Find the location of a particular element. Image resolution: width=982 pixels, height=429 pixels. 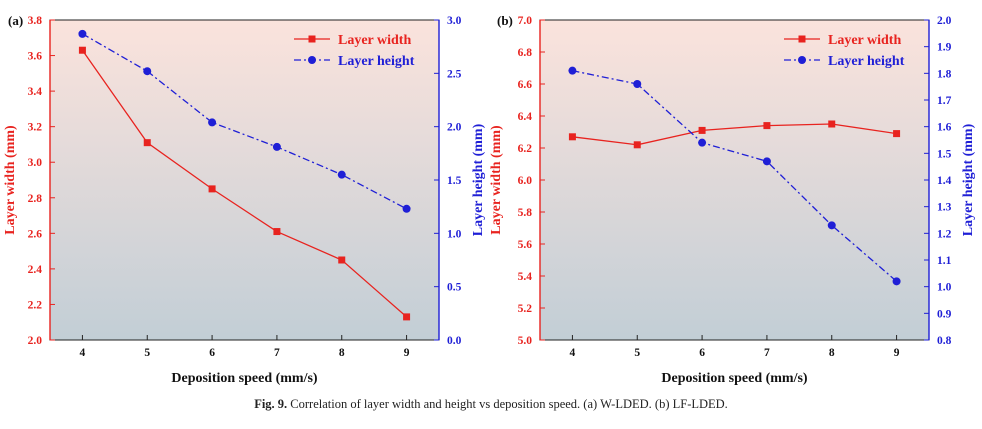

right-tick-label: 1.7 is located at coordinates (944, 101).